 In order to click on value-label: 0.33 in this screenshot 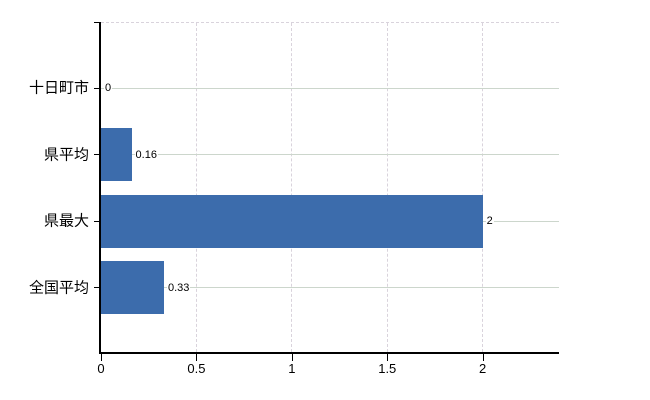, I will do `click(178, 287)`.